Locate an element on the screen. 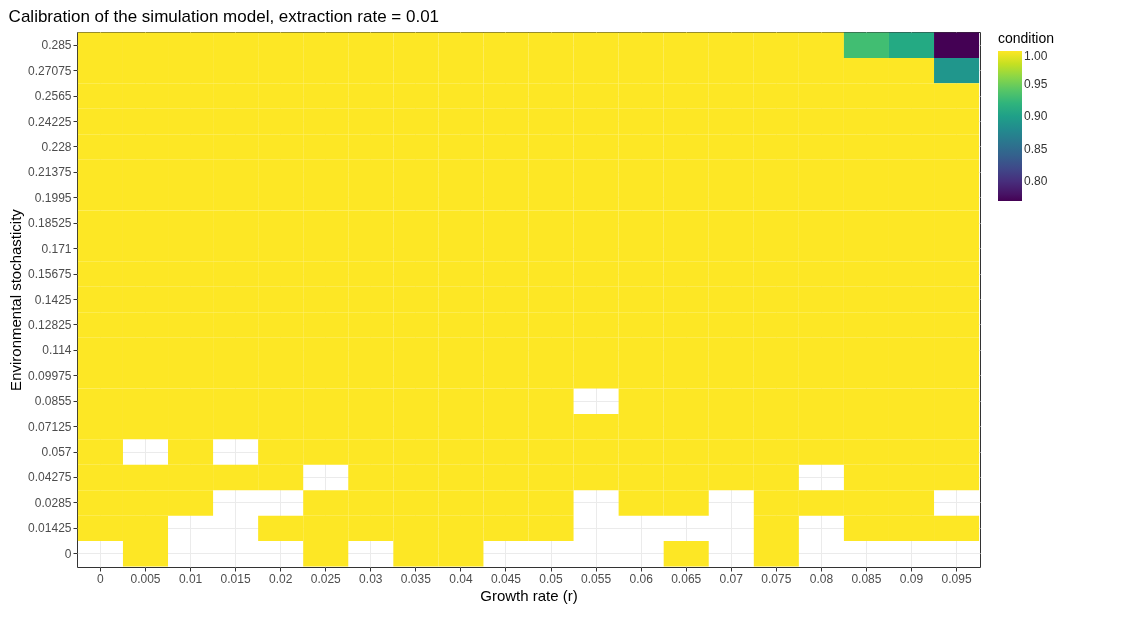 The image size is (1126, 628). y-tick-label: 0 is located at coordinates (68, 553).